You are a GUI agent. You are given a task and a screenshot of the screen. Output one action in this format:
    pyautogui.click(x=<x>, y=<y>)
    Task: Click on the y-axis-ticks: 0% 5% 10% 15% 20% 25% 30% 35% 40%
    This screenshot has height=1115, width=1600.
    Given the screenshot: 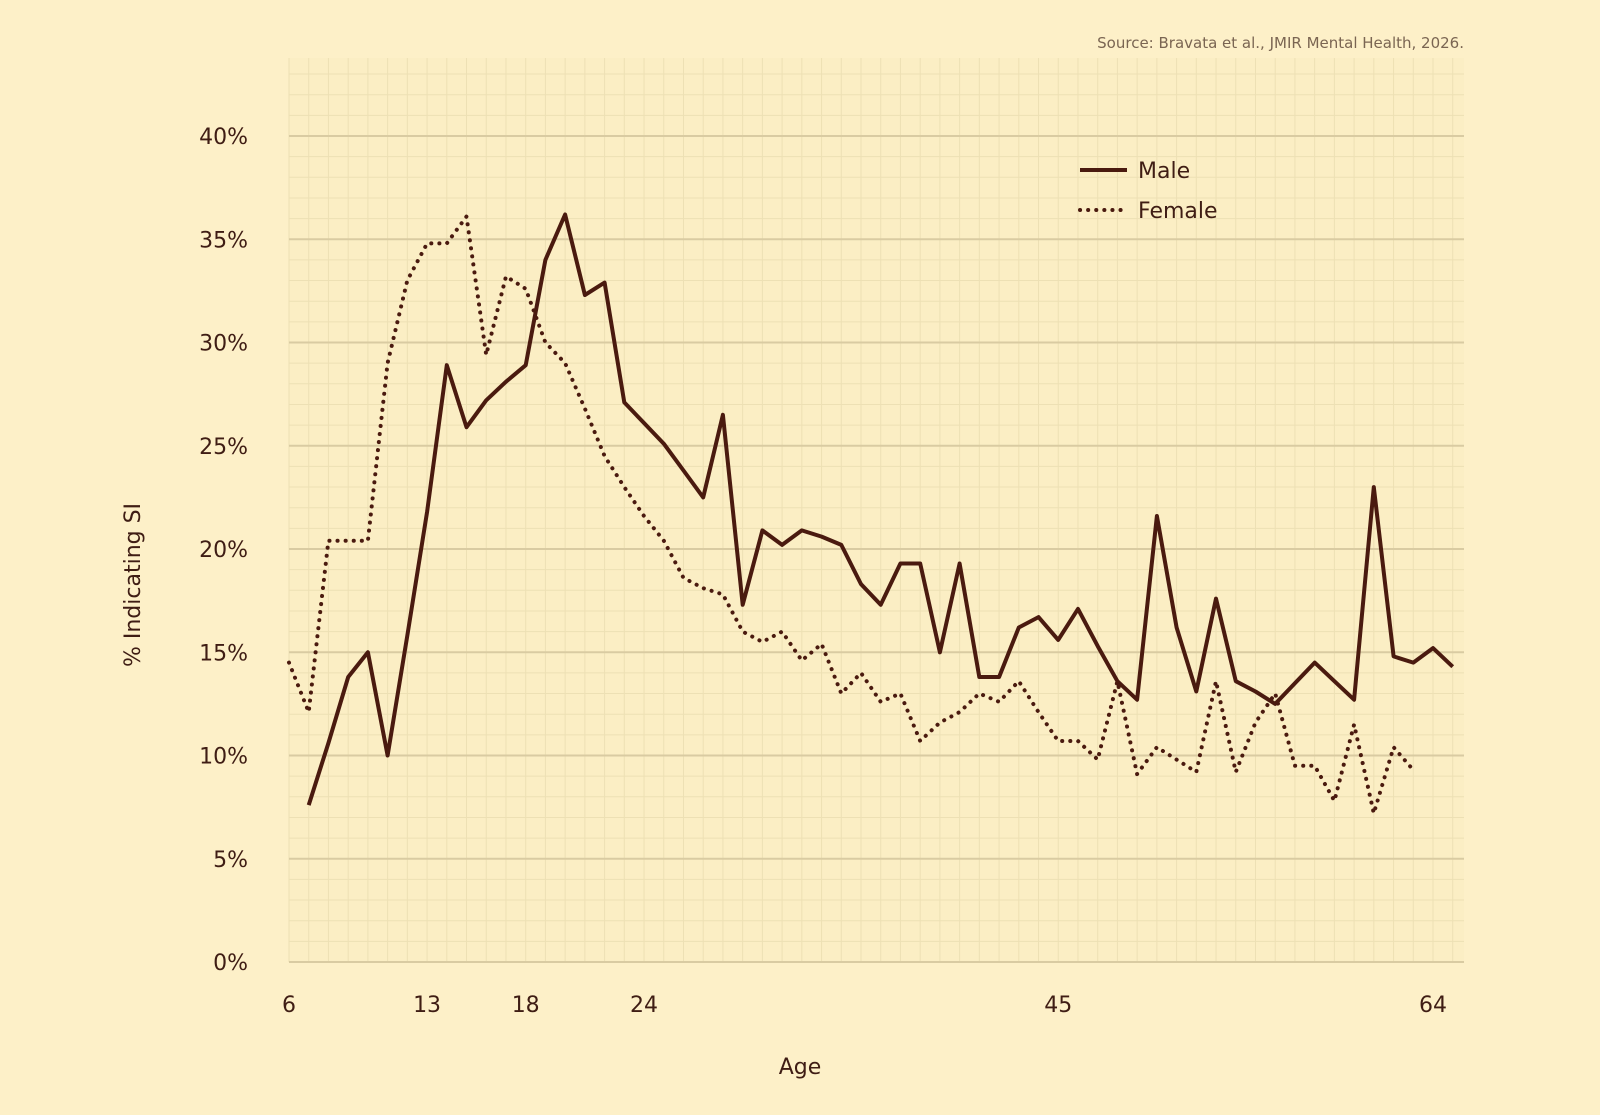 What is the action you would take?
    pyautogui.click(x=223, y=550)
    